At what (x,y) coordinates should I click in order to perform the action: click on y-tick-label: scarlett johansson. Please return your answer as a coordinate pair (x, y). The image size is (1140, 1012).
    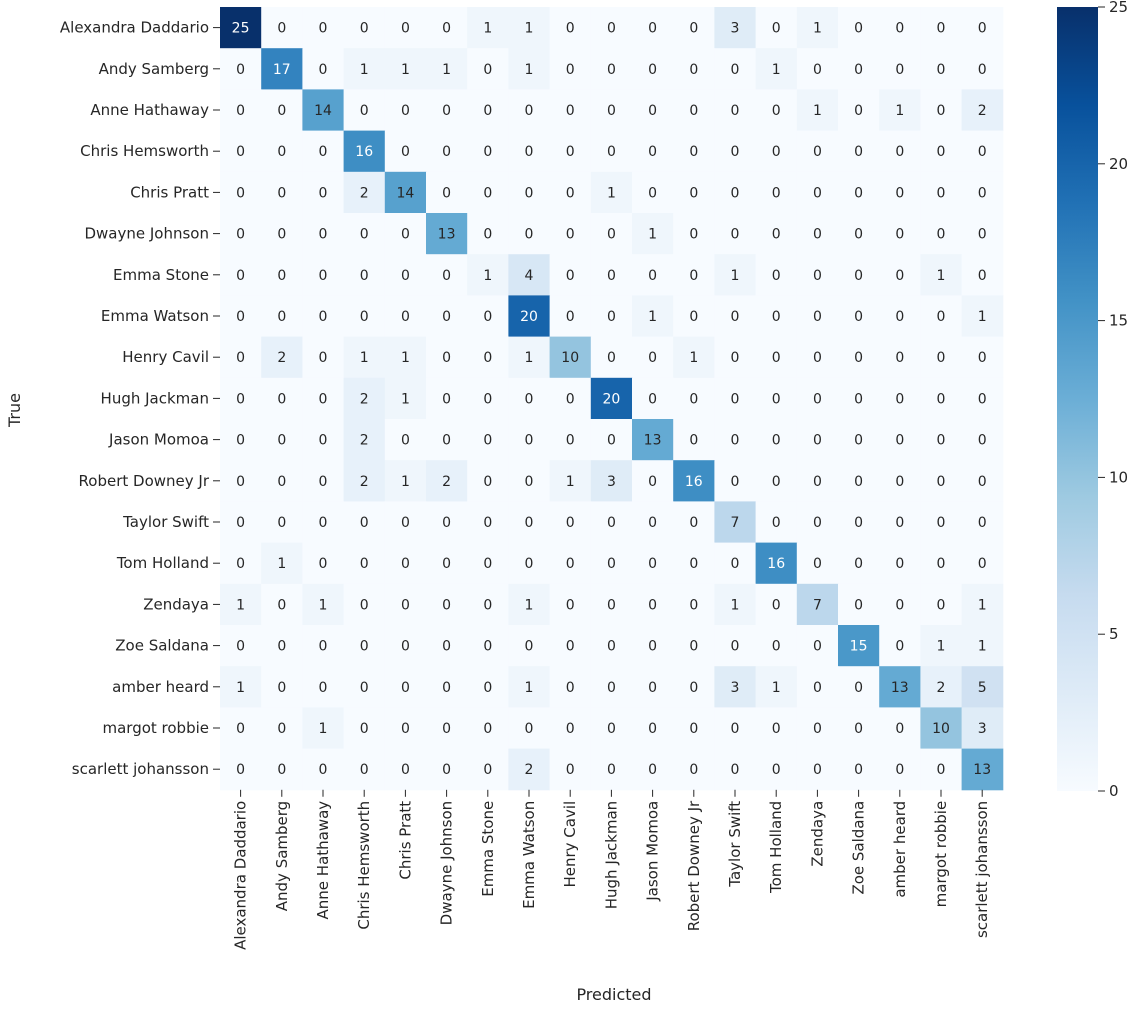
    Looking at the image, I should click on (140, 769).